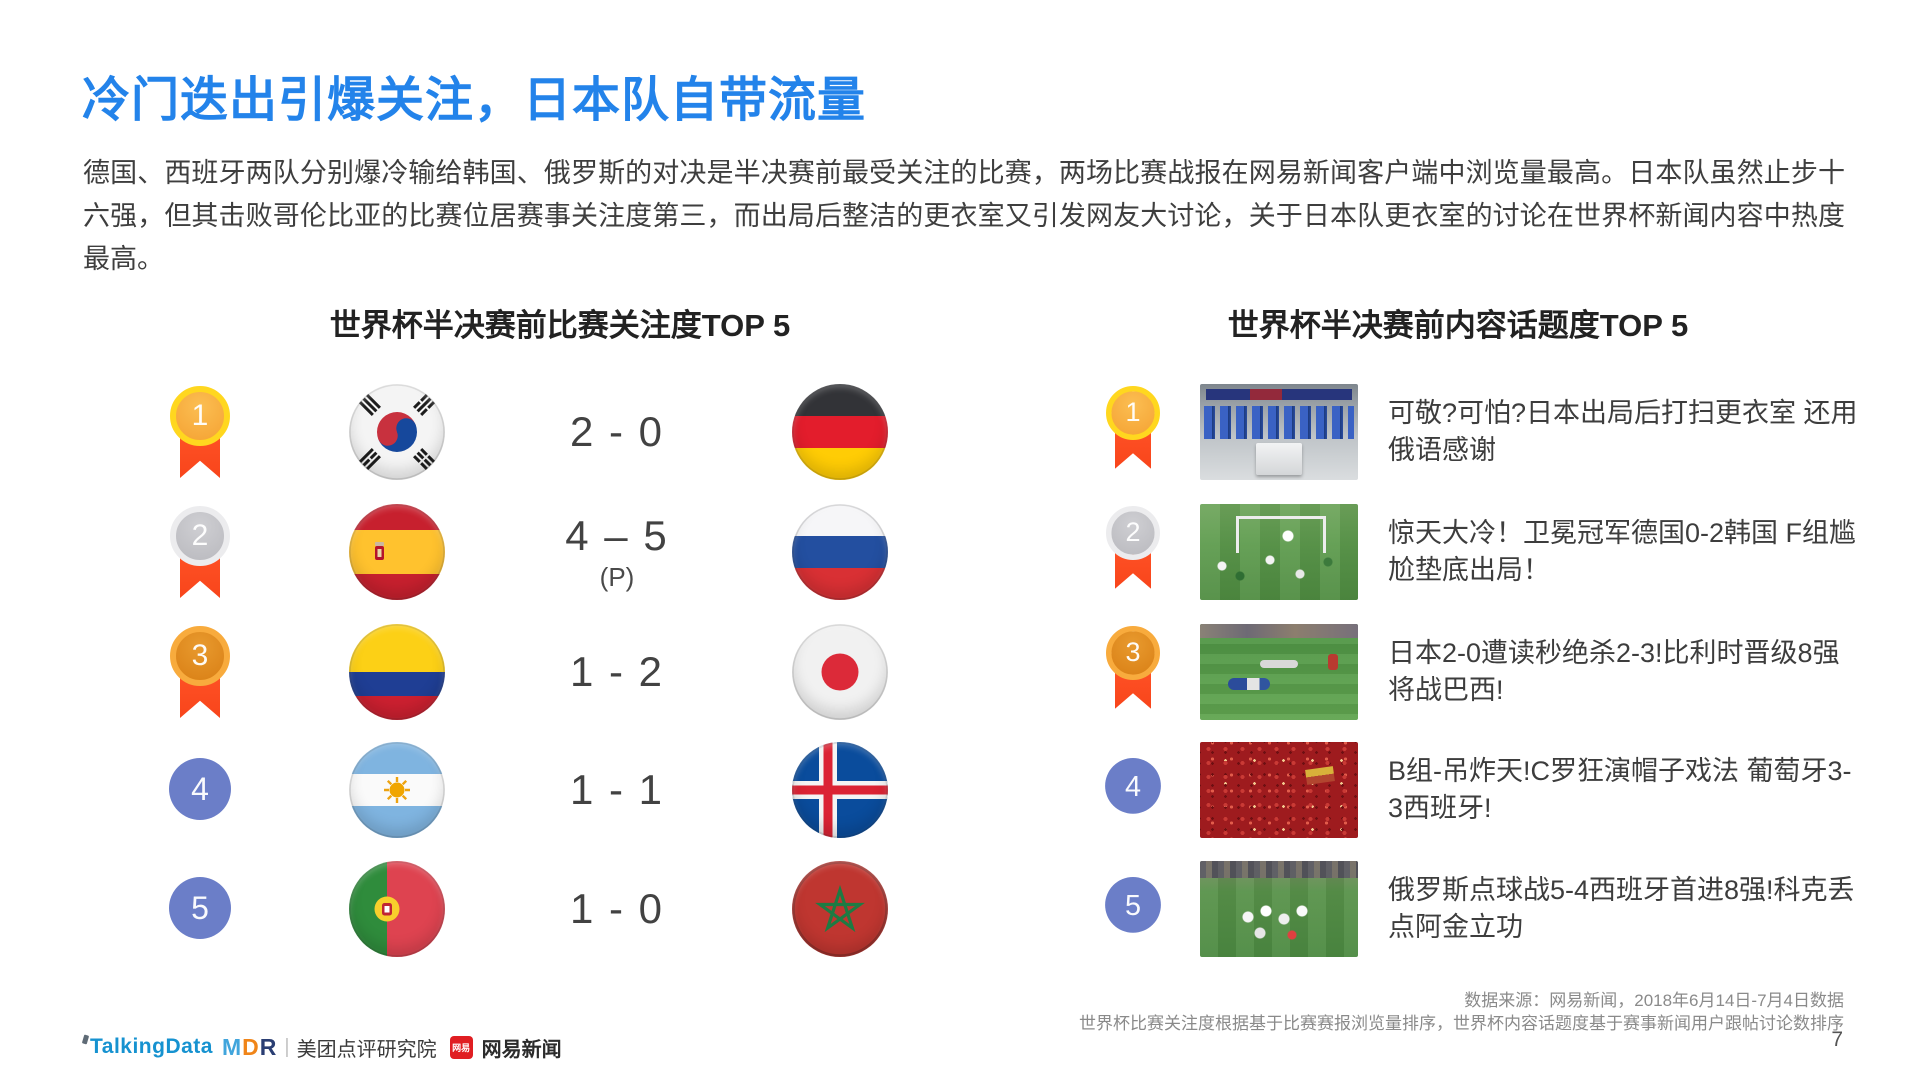 Image resolution: width=1921 pixels, height=1080 pixels. I want to click on match-score: 1 - 1, so click(617, 790).